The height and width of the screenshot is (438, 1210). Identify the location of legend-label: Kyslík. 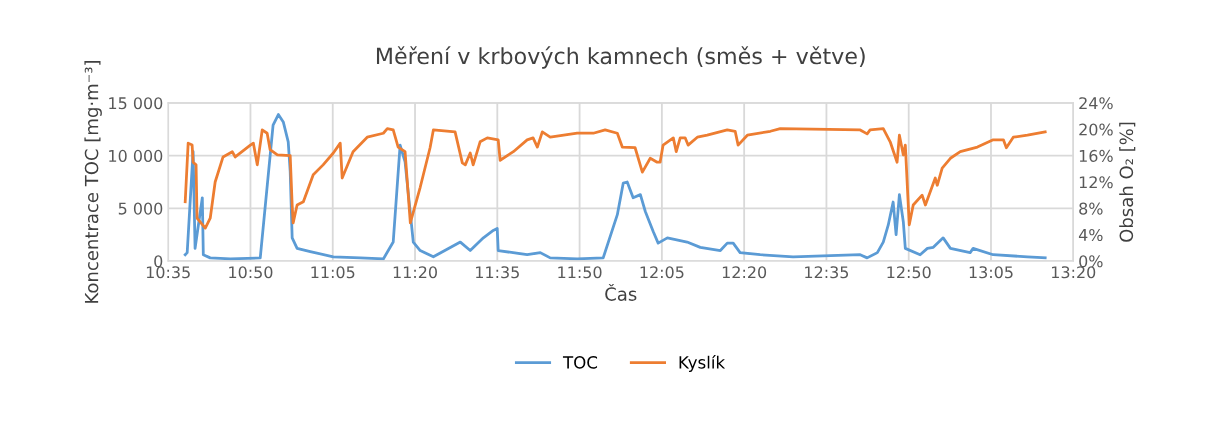
(702, 363).